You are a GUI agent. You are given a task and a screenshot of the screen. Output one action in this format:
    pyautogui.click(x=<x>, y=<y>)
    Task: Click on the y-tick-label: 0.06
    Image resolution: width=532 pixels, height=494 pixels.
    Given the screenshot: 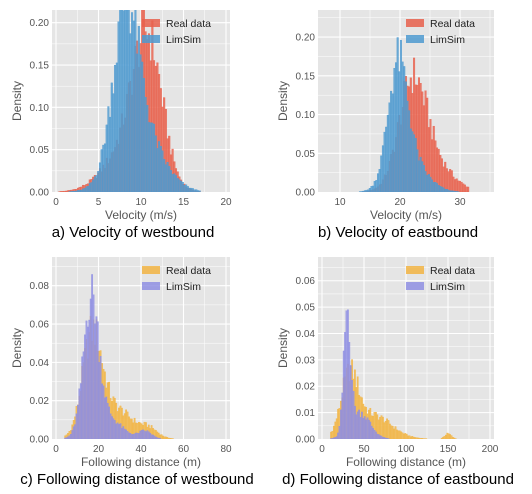 What is the action you would take?
    pyautogui.click(x=40, y=325)
    